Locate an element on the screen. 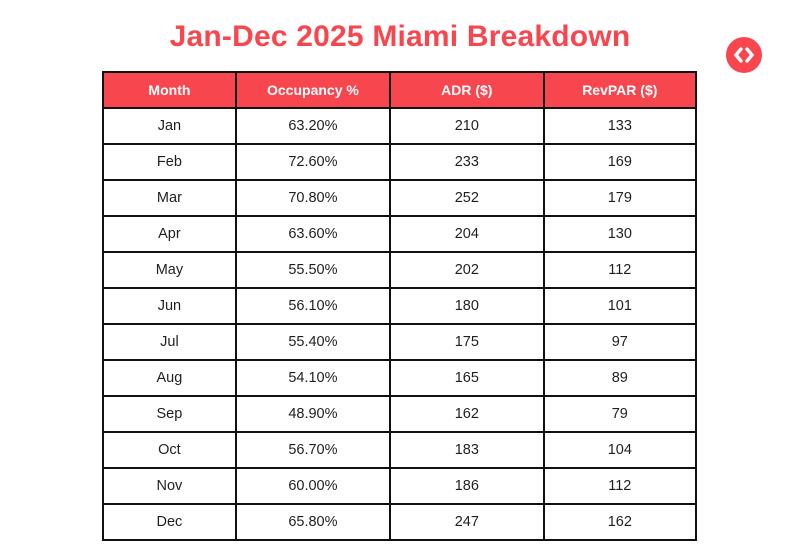 The height and width of the screenshot is (550, 800). table-cell: 56.70% is located at coordinates (313, 450).